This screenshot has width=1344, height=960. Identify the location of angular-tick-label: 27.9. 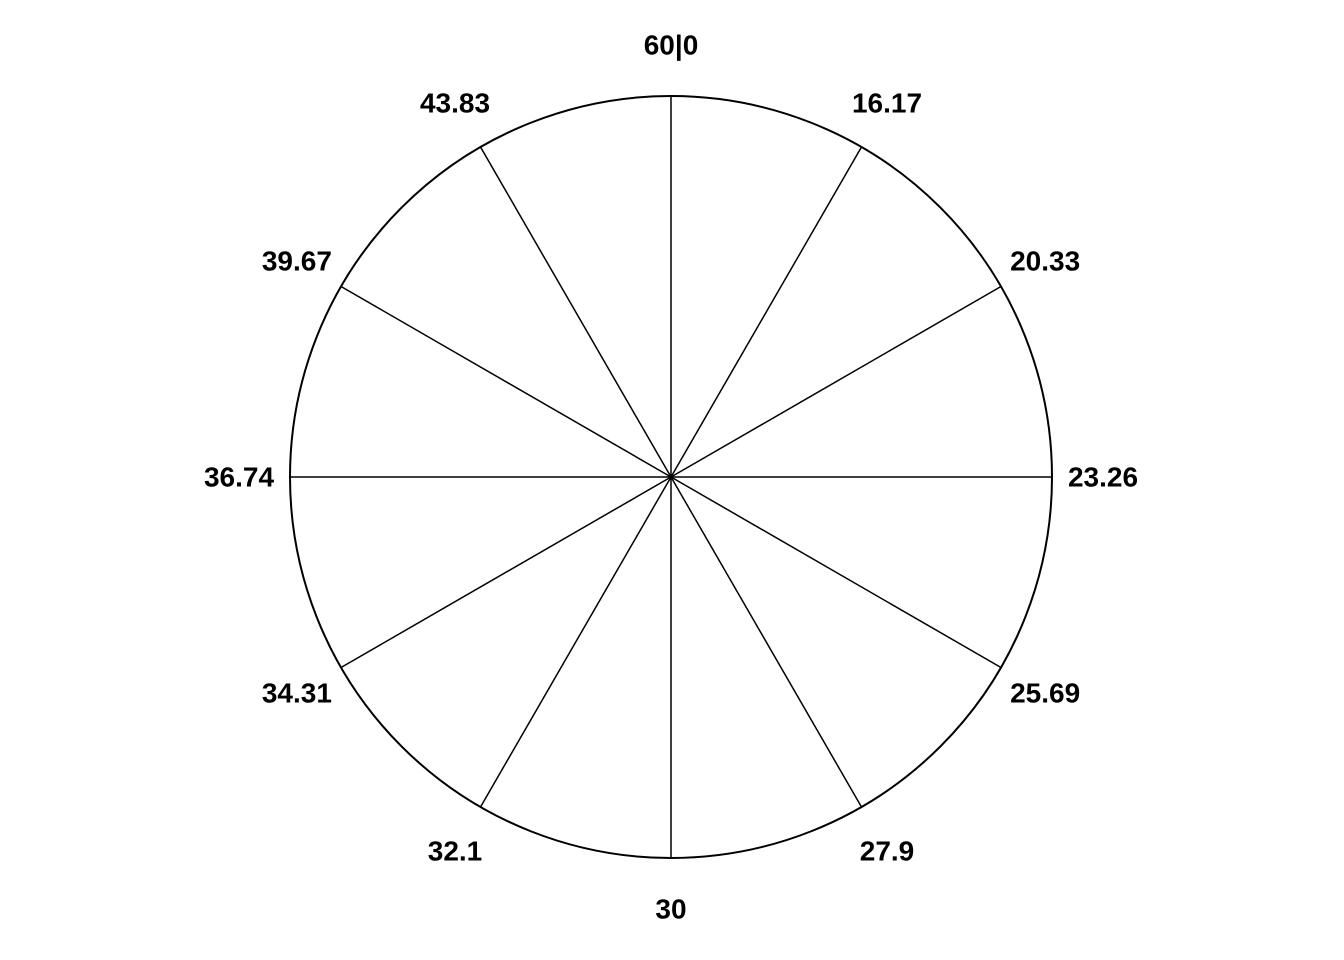
(887, 851).